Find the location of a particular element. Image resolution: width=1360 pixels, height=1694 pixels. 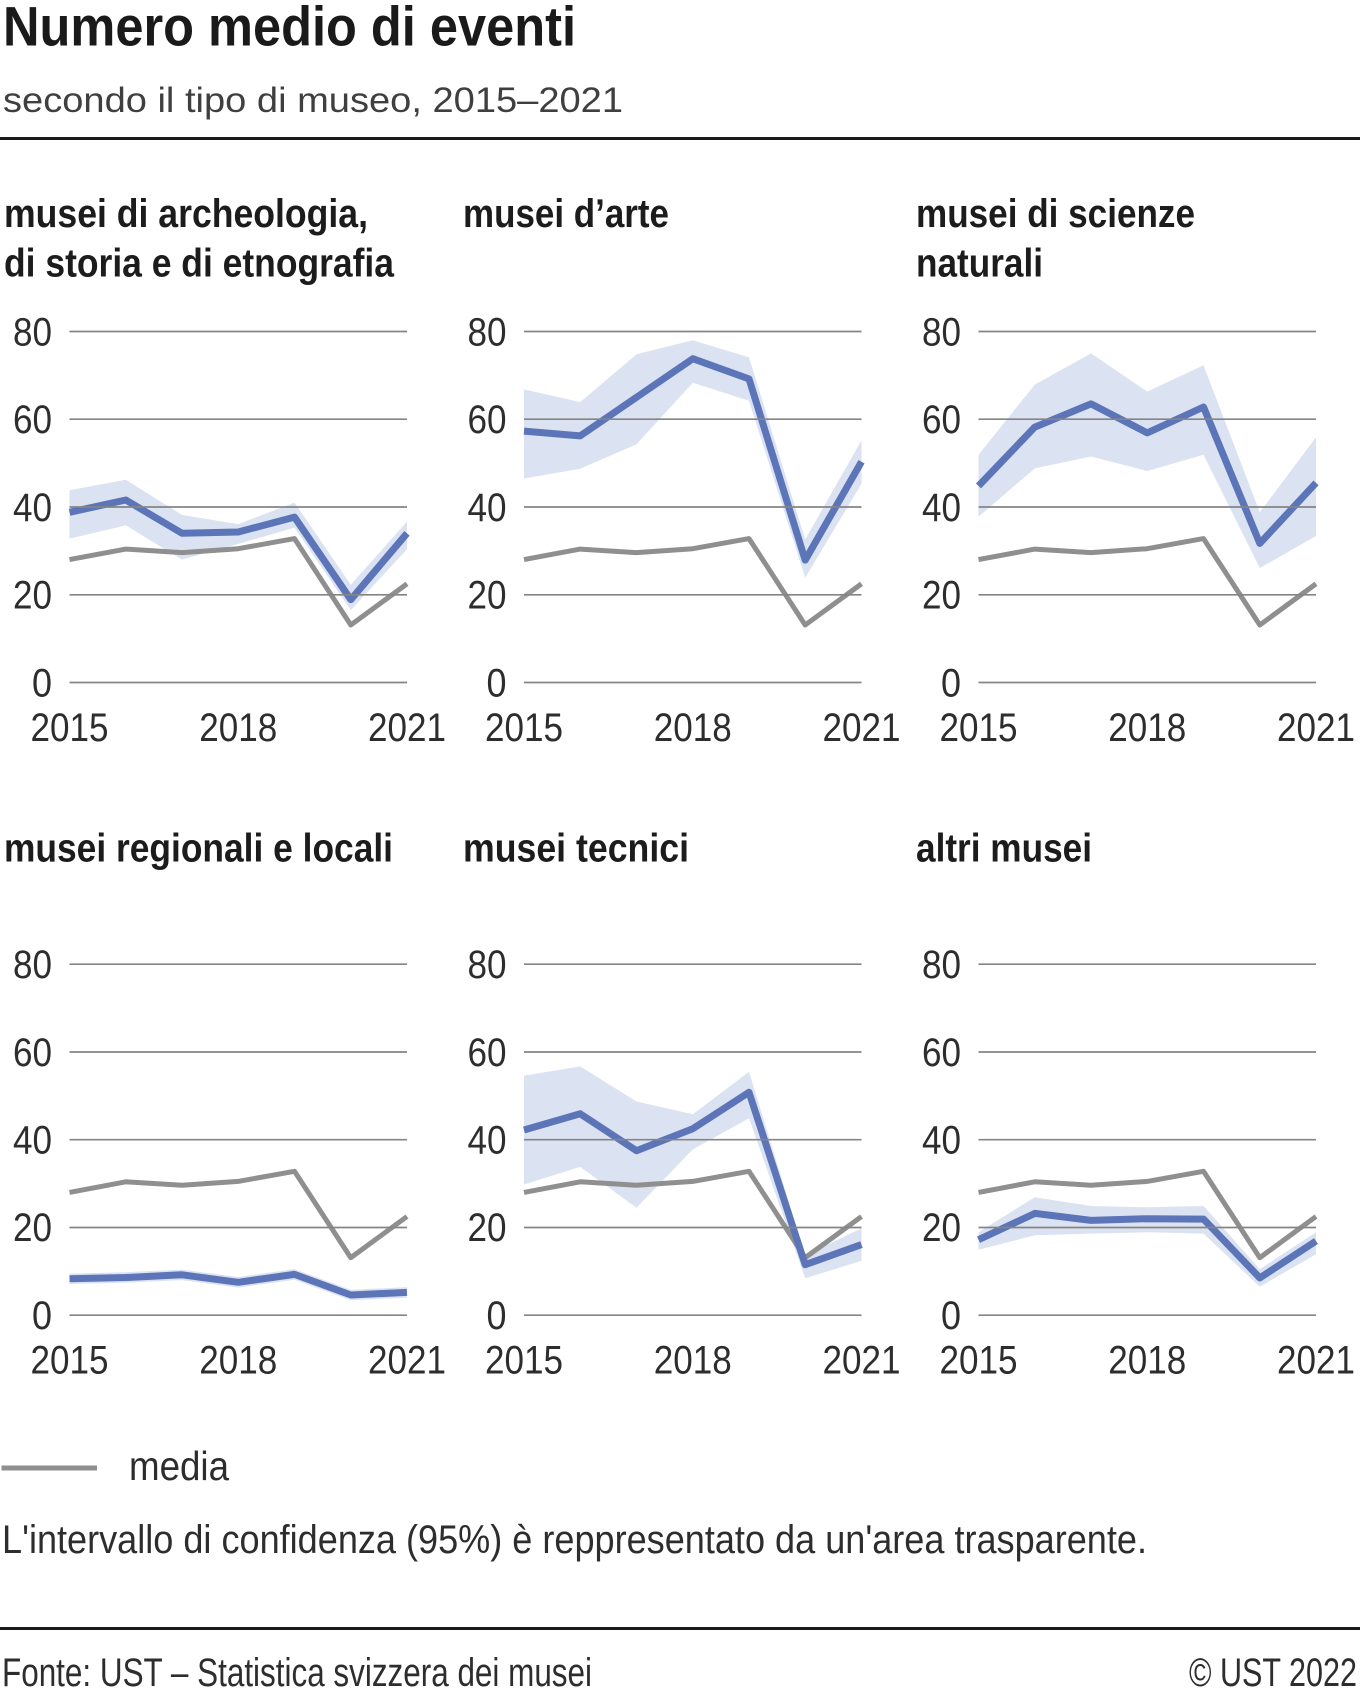

svg-text: musei regionali e locali is located at coordinates (198, 848).